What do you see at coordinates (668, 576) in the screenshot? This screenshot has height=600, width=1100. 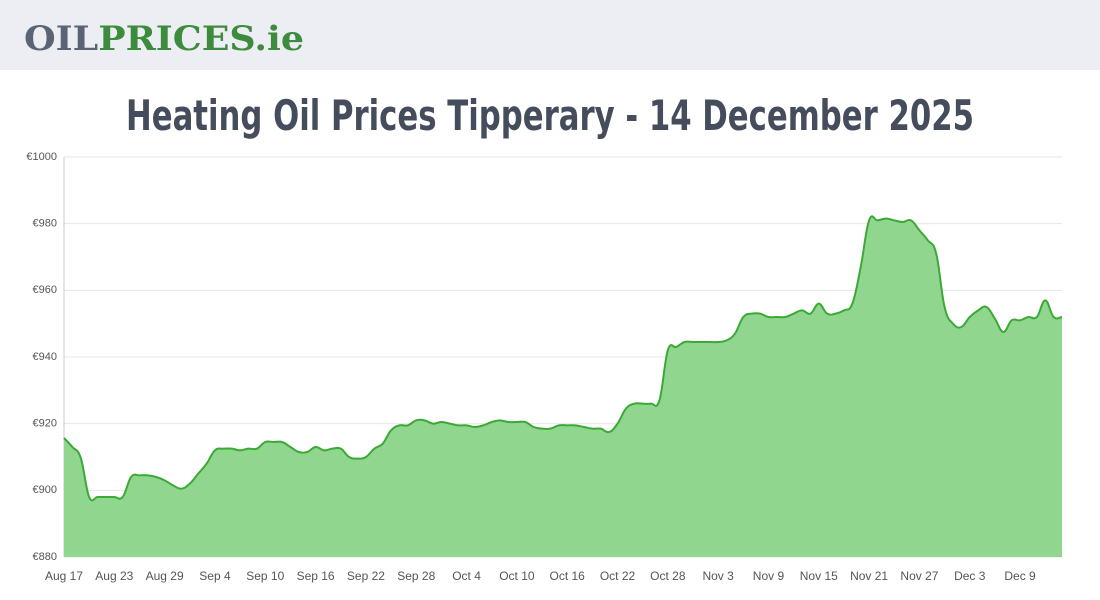 I see `x-tick-label: Oct 28` at bounding box center [668, 576].